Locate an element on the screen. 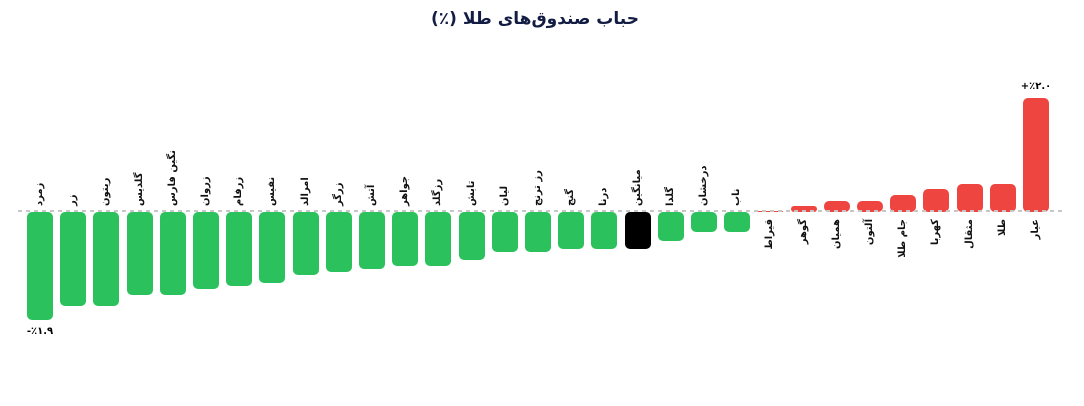 The image size is (1084, 406). fund-label: زمرد is located at coordinates (39, 194).